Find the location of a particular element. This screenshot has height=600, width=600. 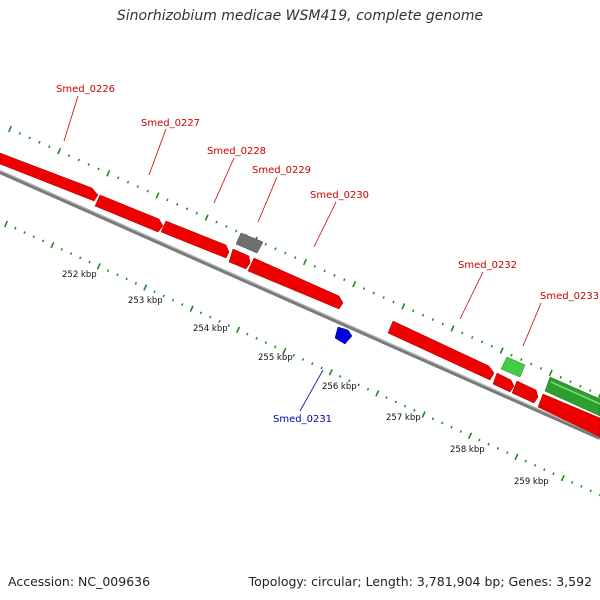

label-smed-0230: Smed_0230 is located at coordinates (339, 195).